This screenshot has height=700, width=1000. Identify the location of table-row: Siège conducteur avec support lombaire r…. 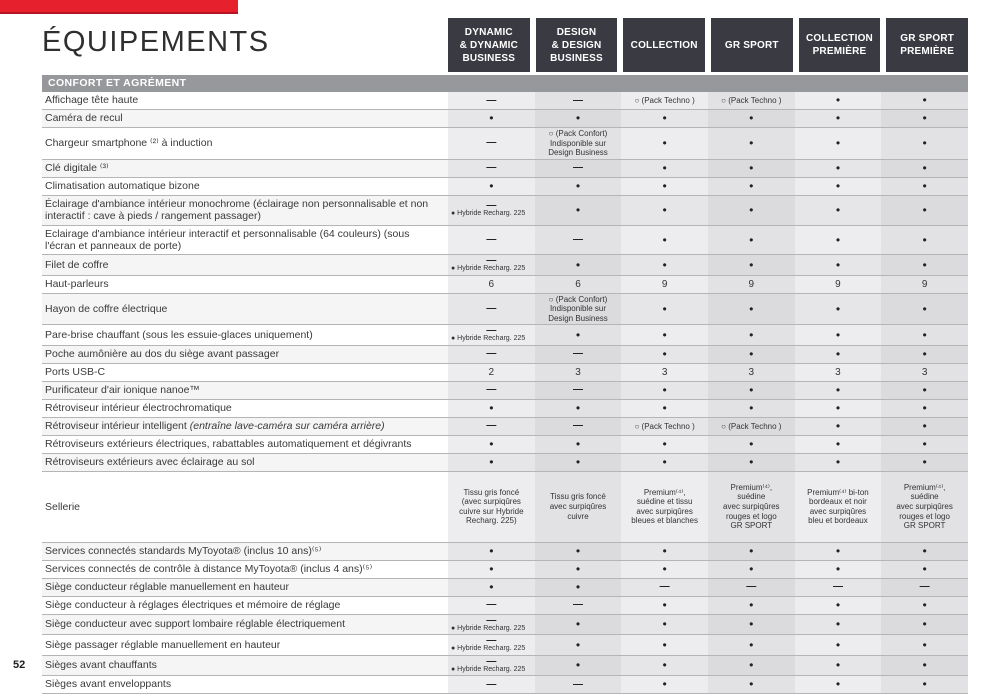
(505, 625).